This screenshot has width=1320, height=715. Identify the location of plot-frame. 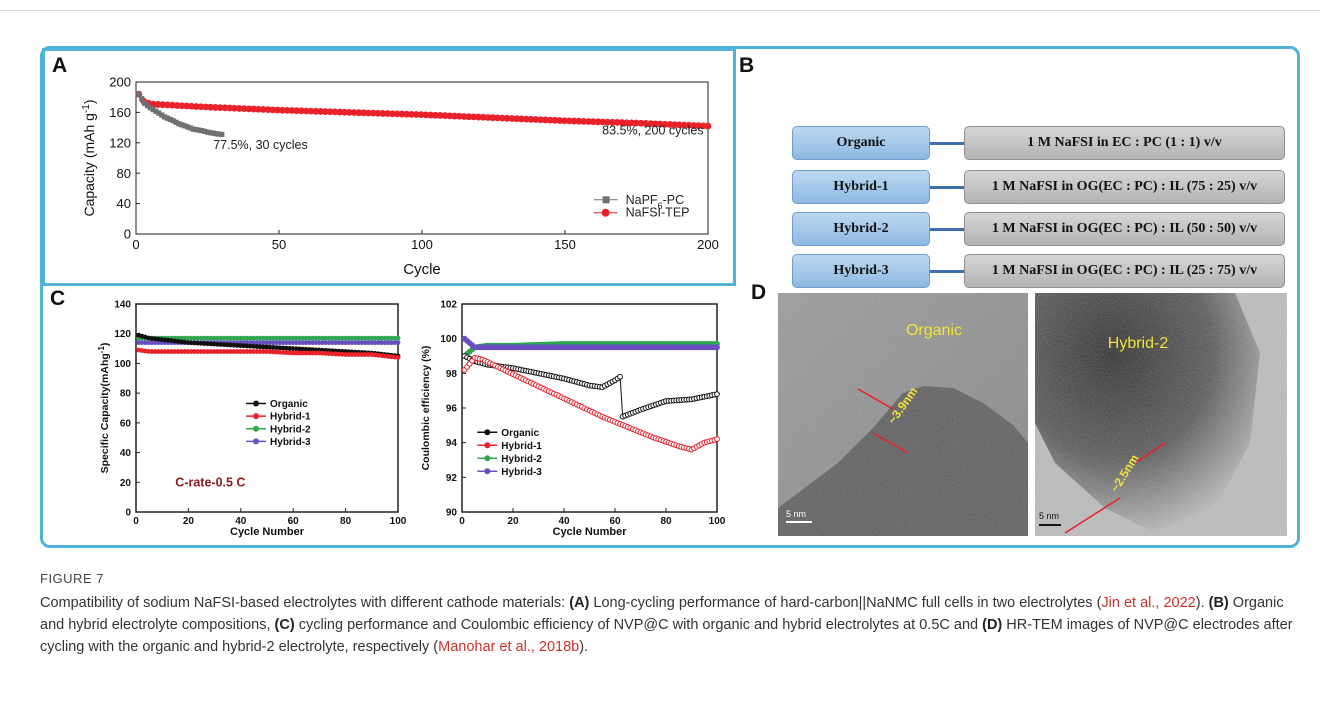
(267, 408).